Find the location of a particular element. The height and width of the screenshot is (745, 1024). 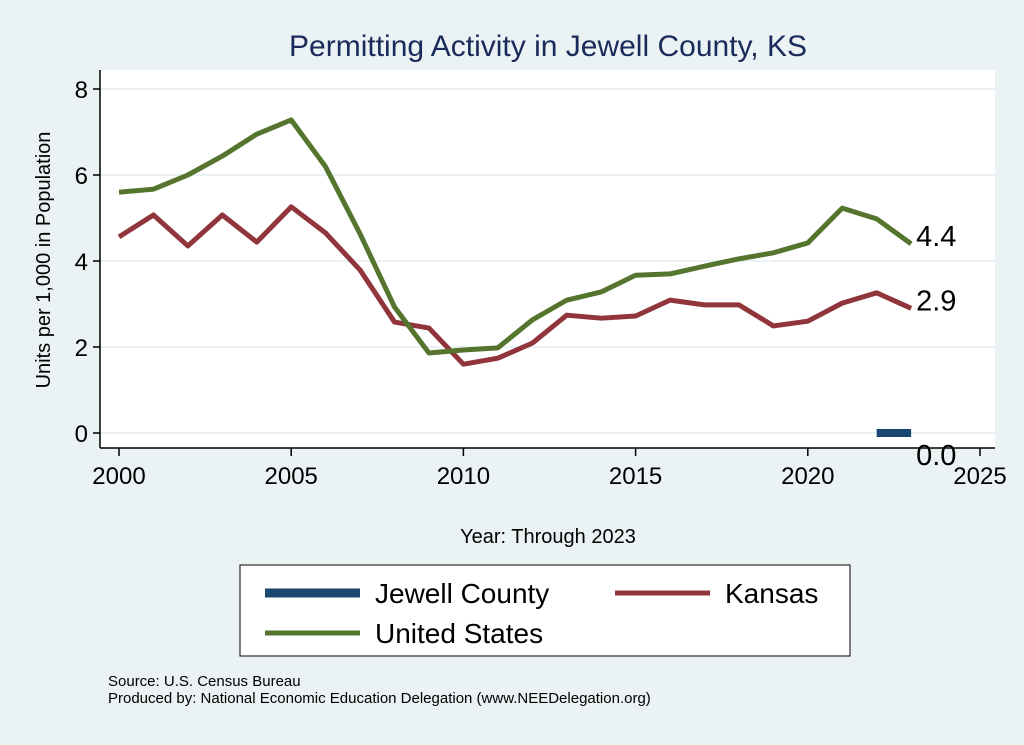

x-axis-label: Year: Through 2023 is located at coordinates (548, 537).